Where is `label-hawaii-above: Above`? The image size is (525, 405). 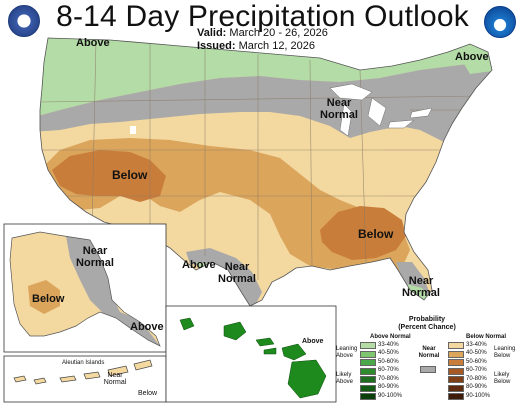
label-hawaii-above: Above is located at coordinates (313, 341).